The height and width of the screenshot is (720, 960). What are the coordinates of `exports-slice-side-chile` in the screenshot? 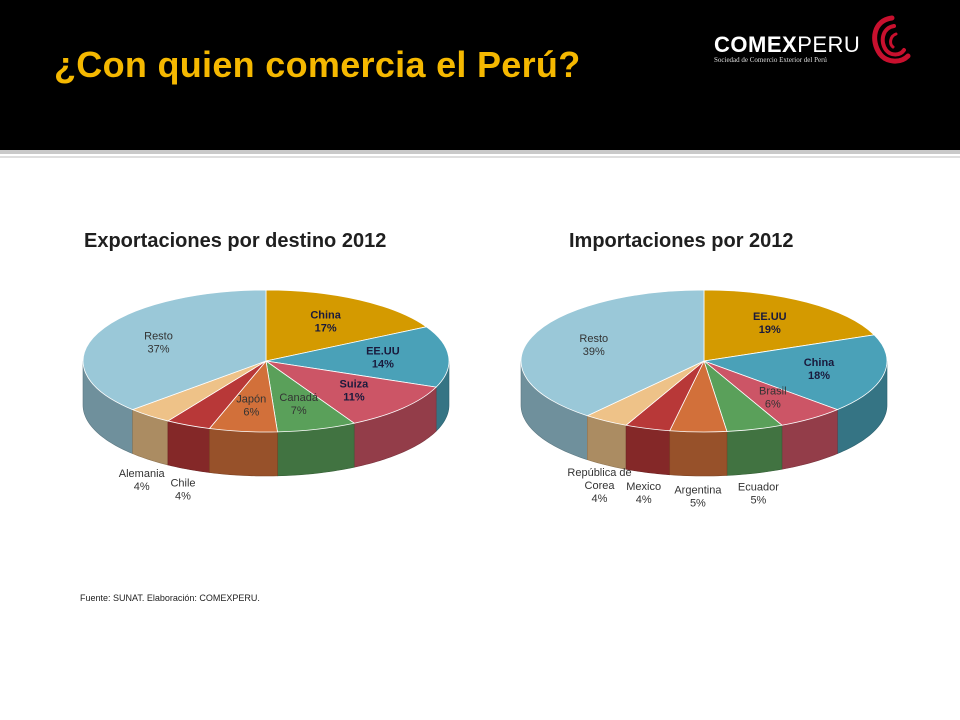 It's located at (188, 446).